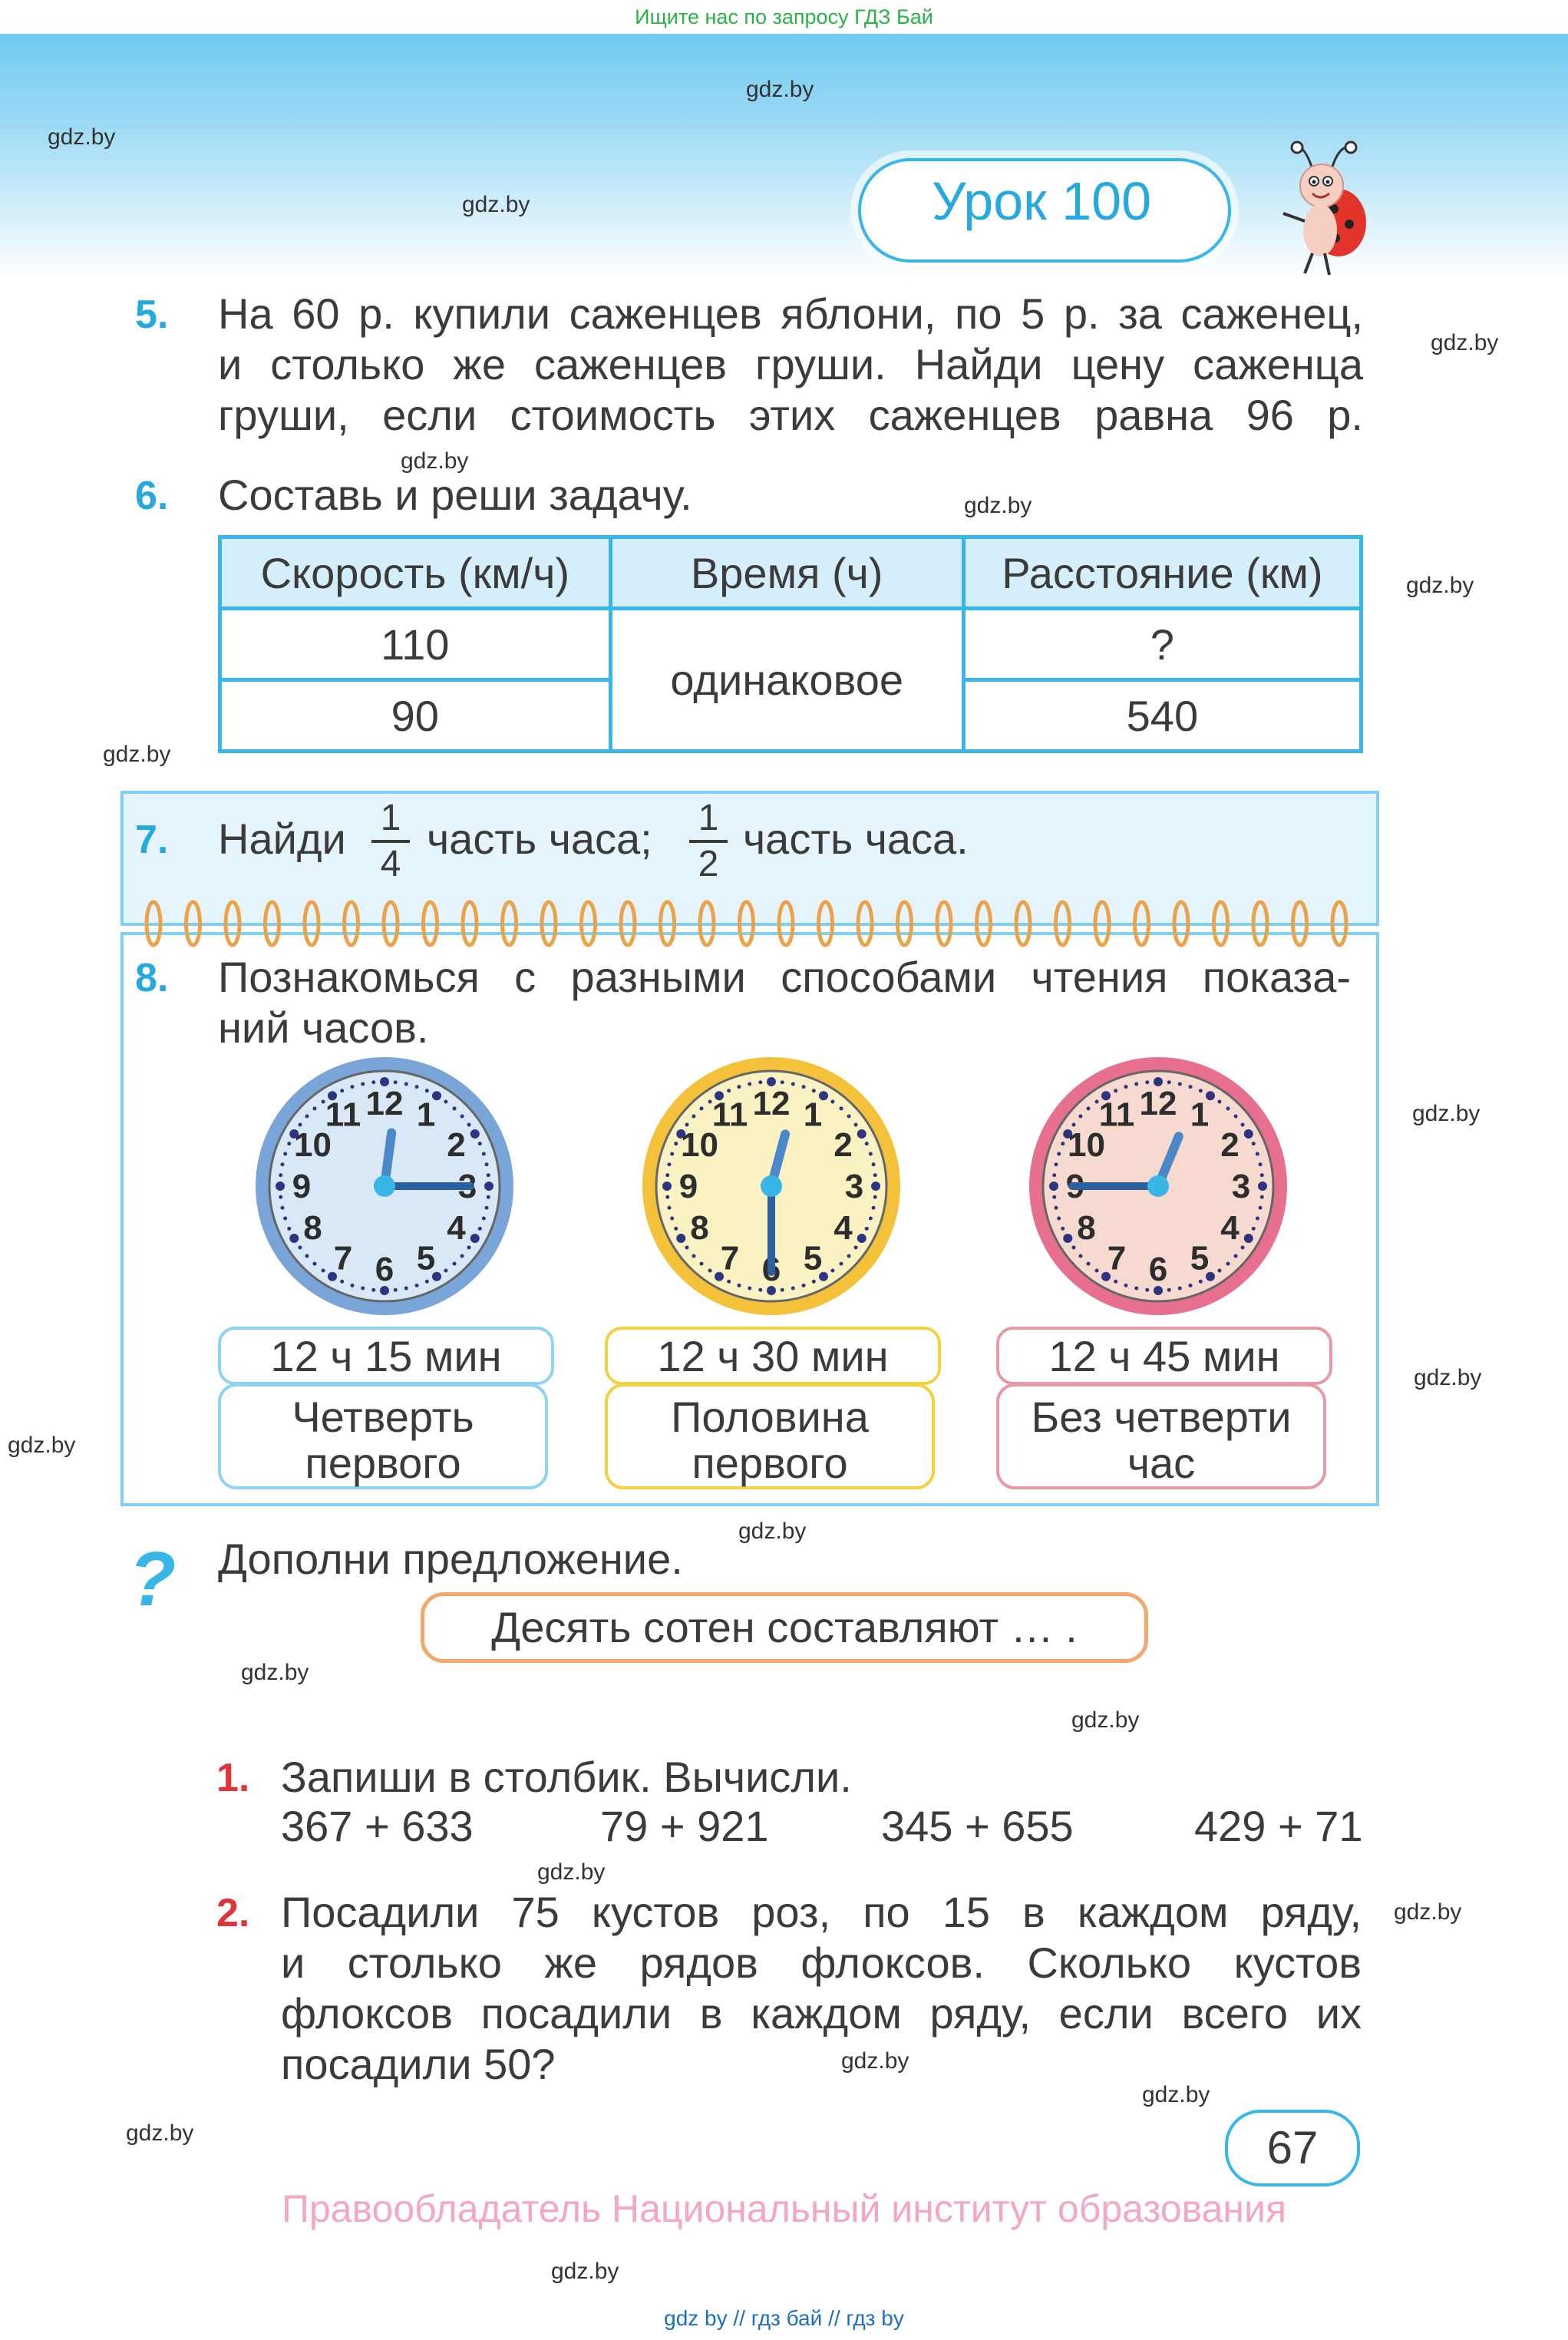 This screenshot has height=2340, width=1568. What do you see at coordinates (1292, 2148) in the screenshot?
I see `page-number: 67` at bounding box center [1292, 2148].